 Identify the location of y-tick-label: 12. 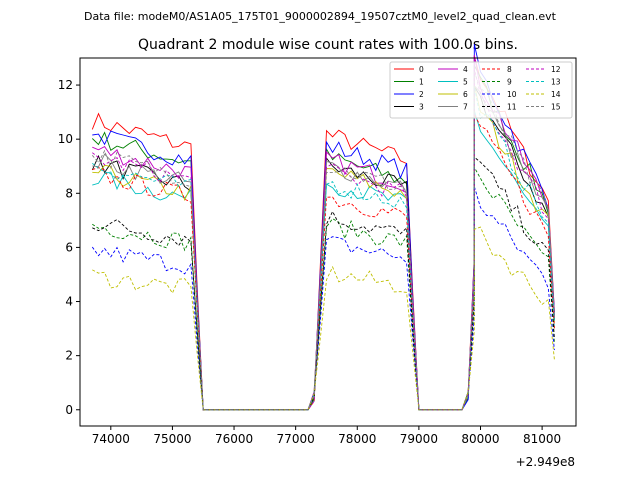
(65, 85).